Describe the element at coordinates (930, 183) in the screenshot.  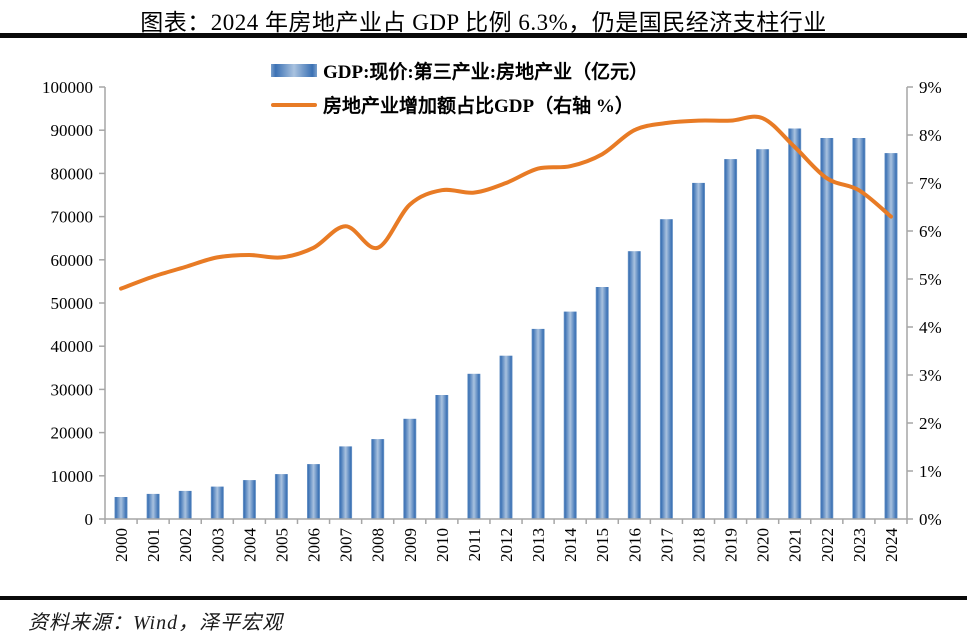
I see `right-tick-label: 7%` at that location.